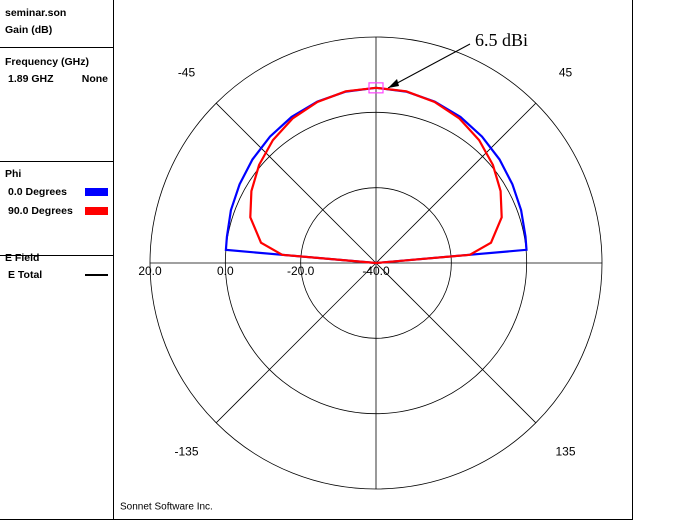  What do you see at coordinates (565, 452) in the screenshot?
I see `angle-tick-label: 135` at bounding box center [565, 452].